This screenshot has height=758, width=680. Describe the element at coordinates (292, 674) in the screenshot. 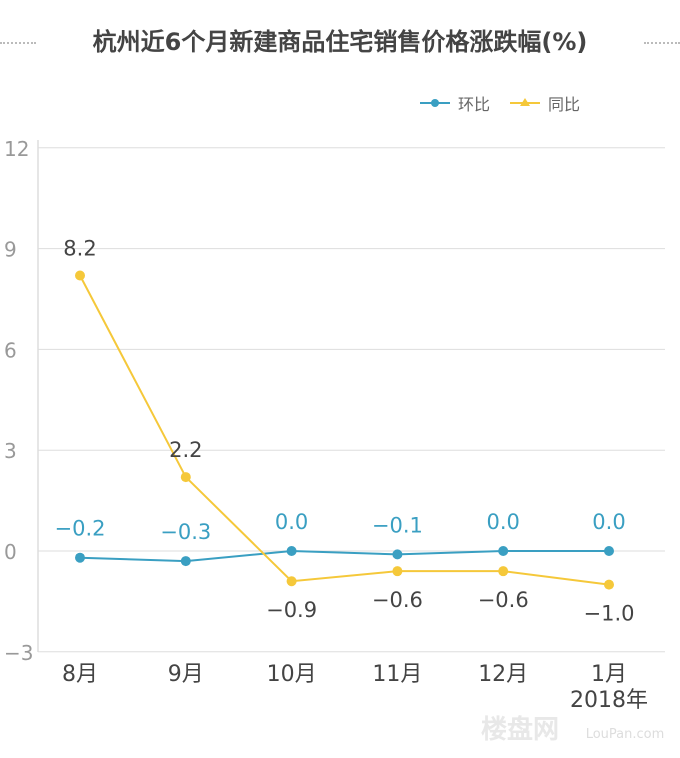

I see `x-tick-label: 10月` at that location.